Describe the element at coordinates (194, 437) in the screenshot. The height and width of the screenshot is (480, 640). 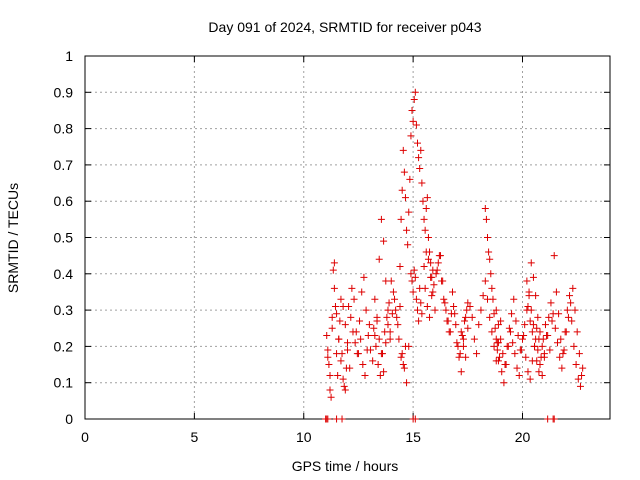
I see `x-tick-label: 5` at that location.